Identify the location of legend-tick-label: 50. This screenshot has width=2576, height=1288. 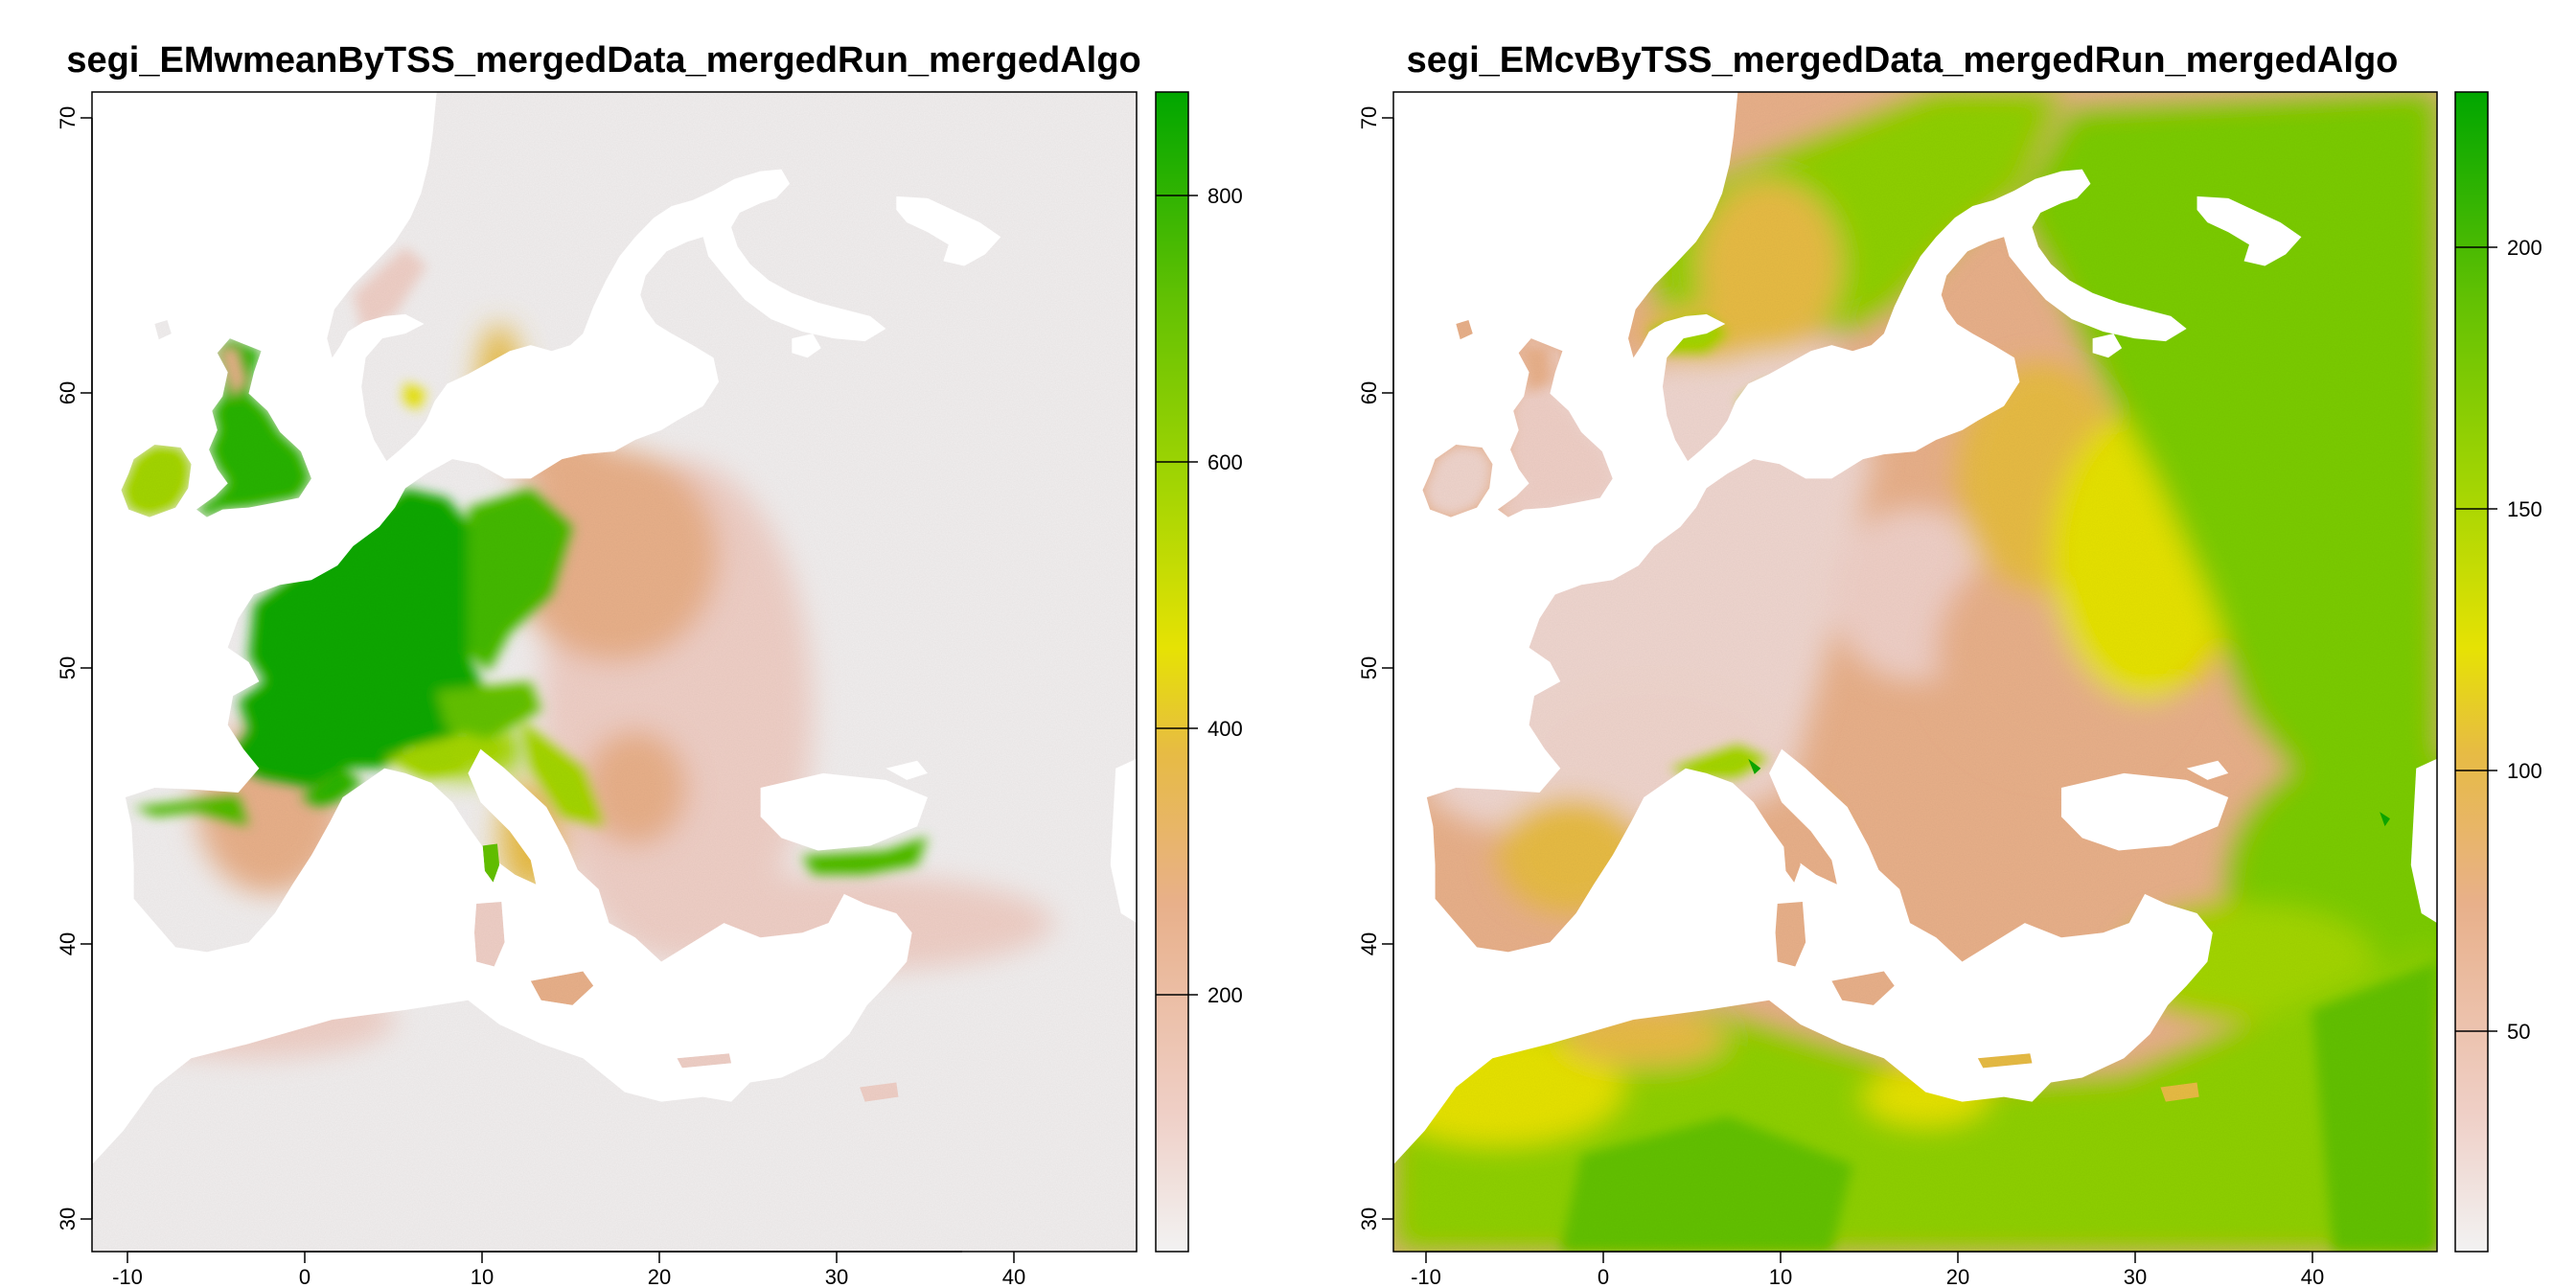
(2518, 1032).